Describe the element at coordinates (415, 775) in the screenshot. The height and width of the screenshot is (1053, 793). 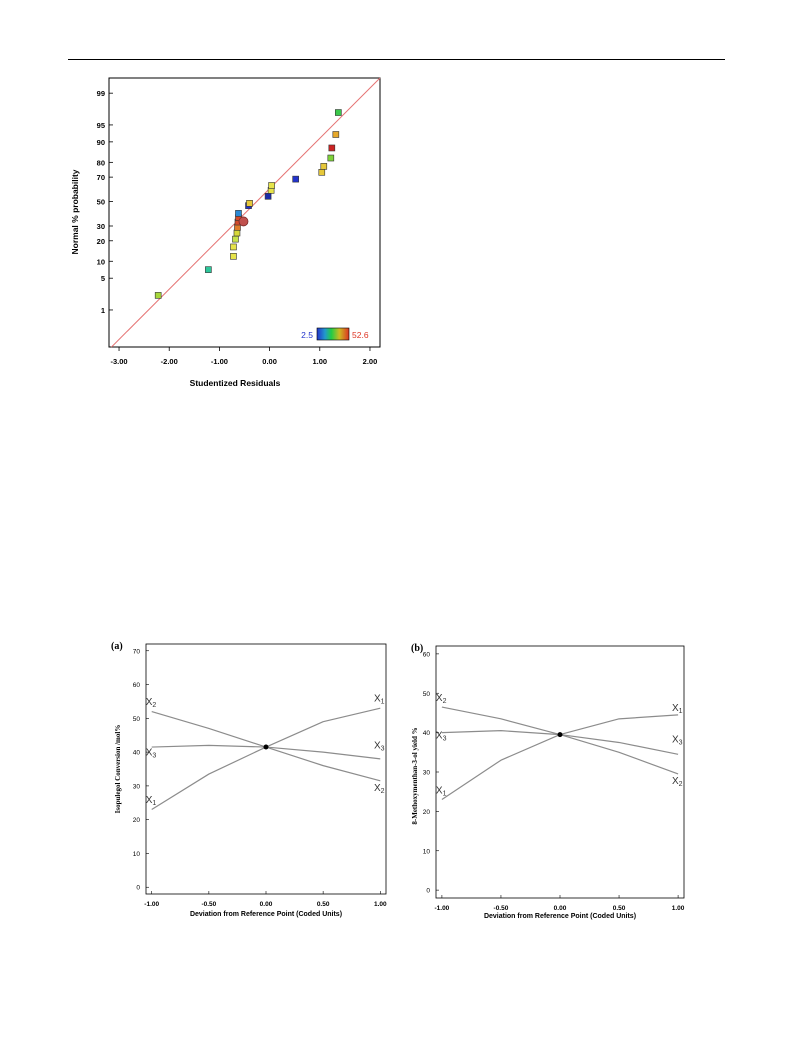
I see `y-axis-label: 8-Methoxymenthan-3-ol yield %` at that location.